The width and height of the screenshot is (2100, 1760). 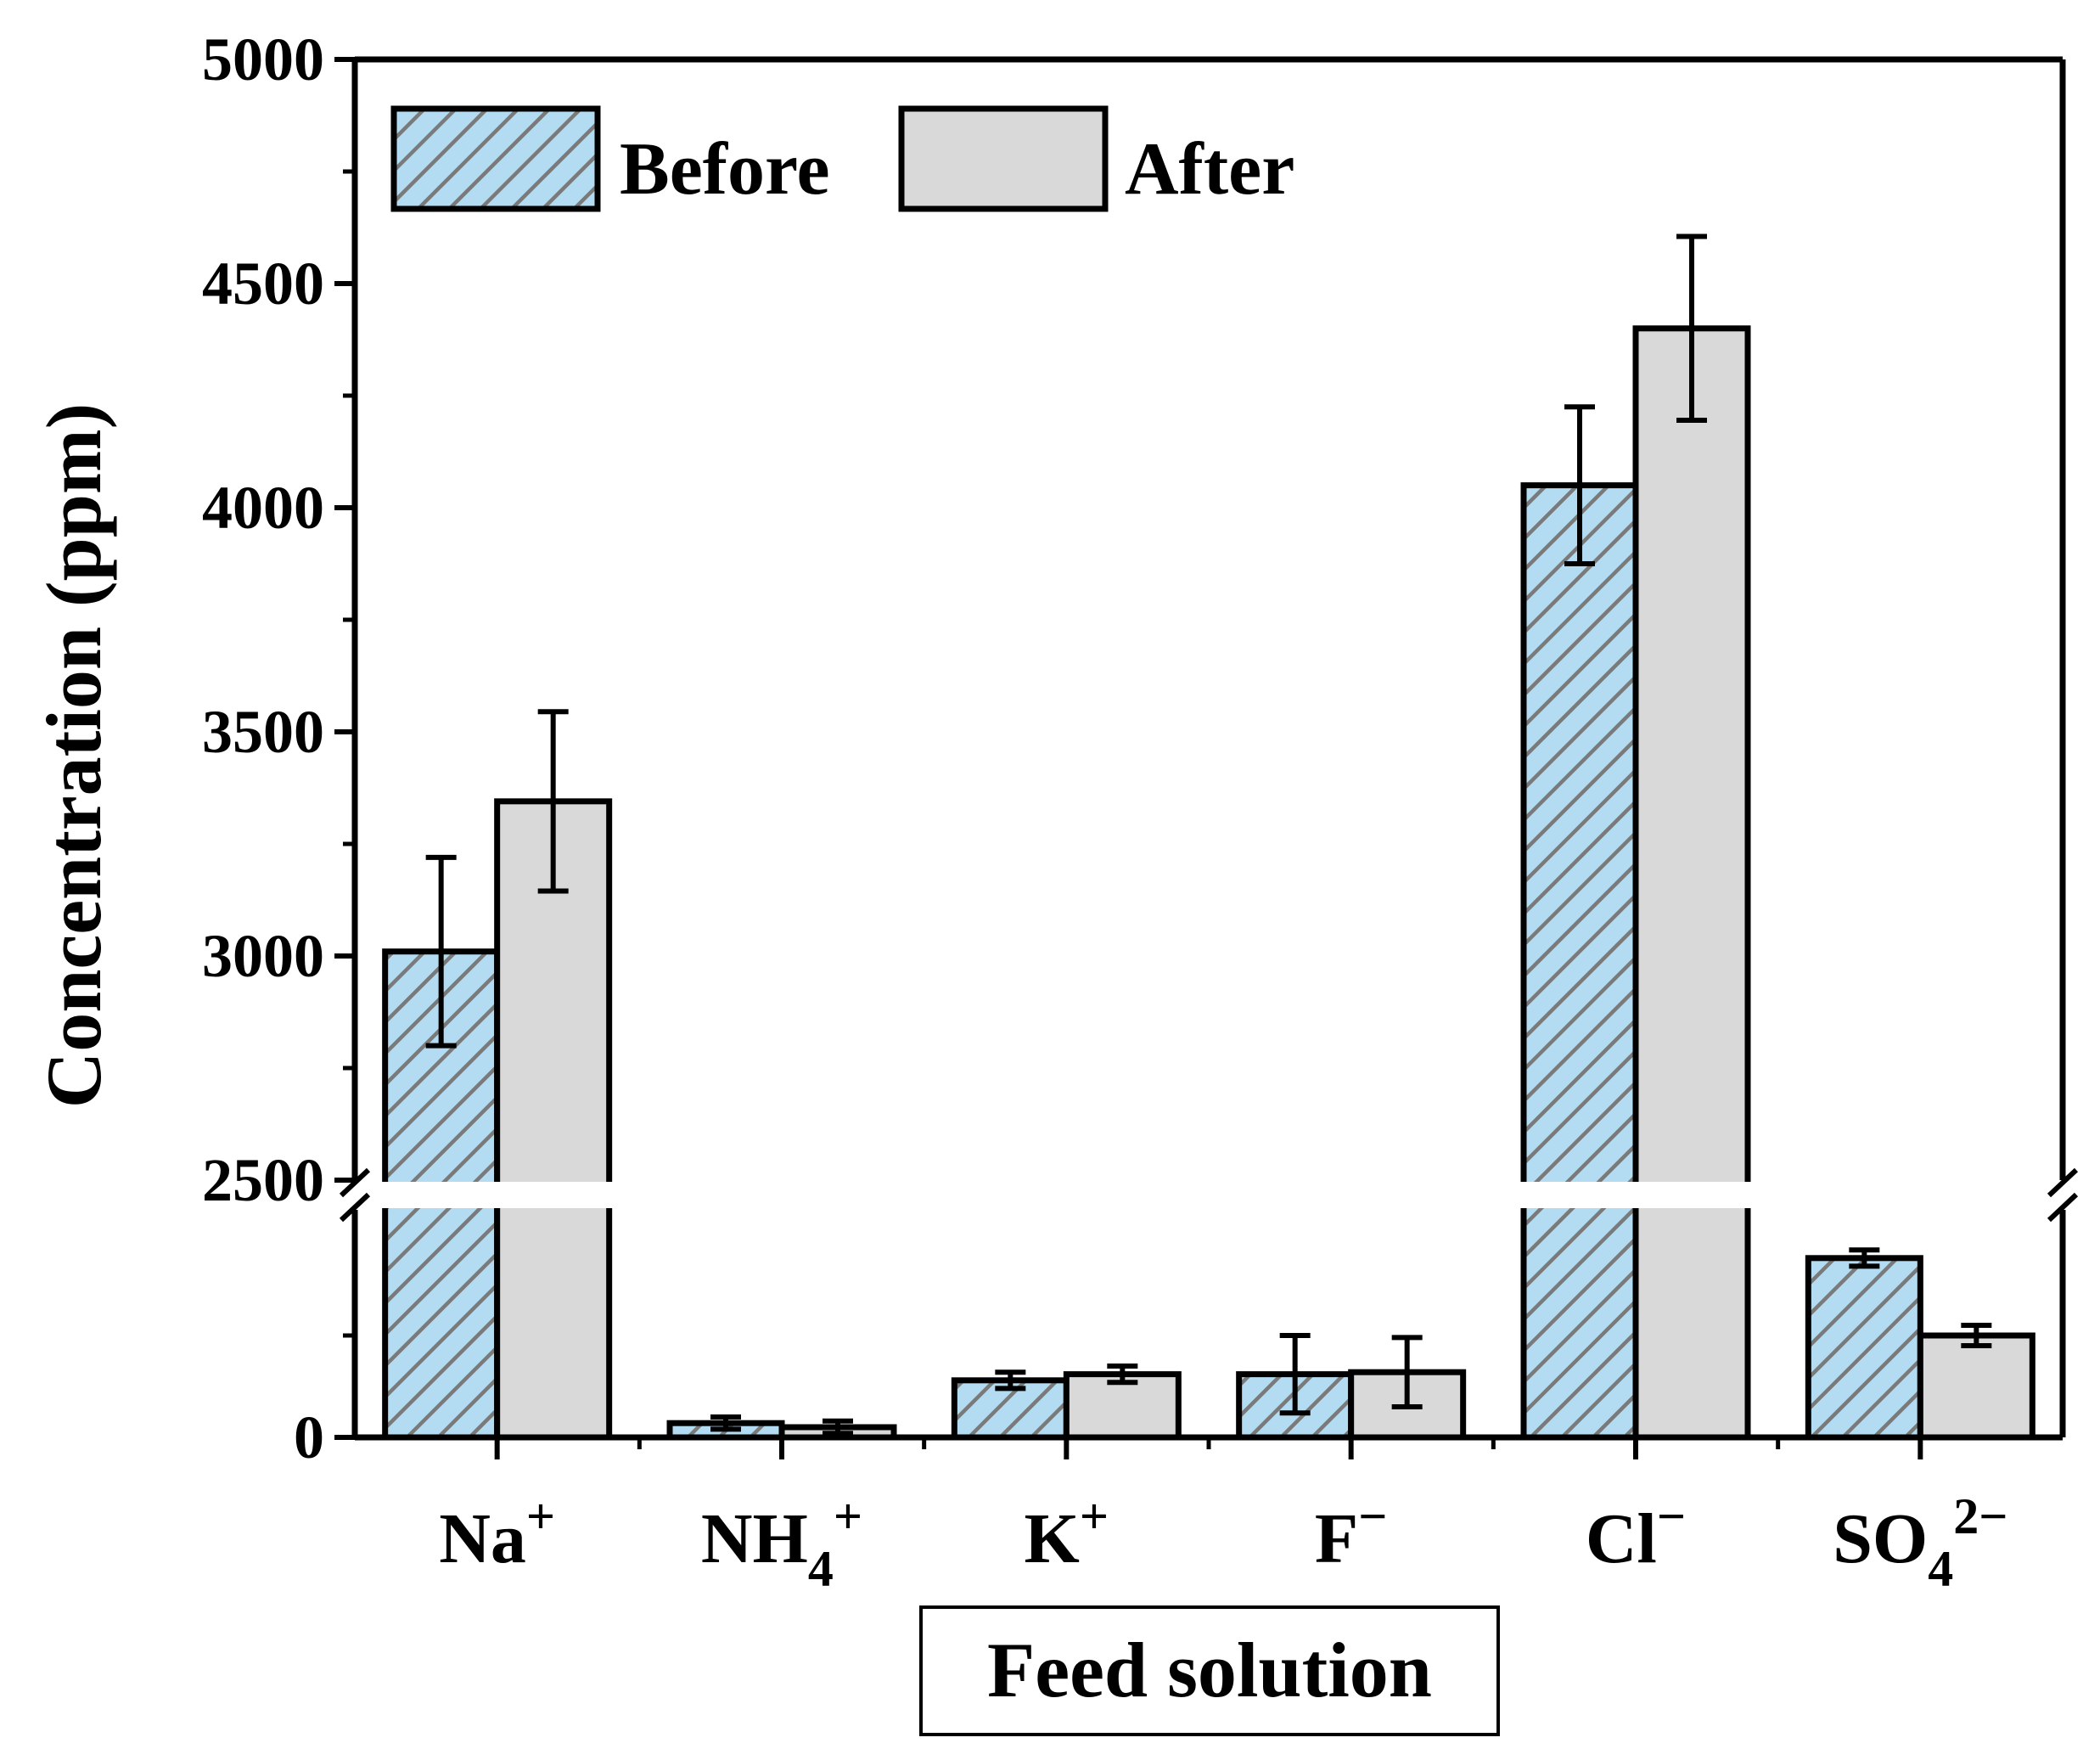 I want to click on x-axis-title: Feed solution, so click(x=1209, y=1670).